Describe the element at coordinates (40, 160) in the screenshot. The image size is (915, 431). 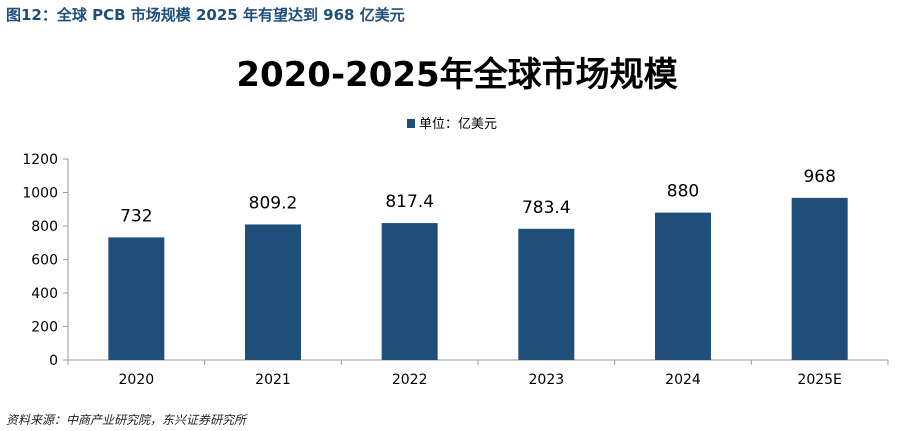
I see `y-tick-label: 1200` at that location.